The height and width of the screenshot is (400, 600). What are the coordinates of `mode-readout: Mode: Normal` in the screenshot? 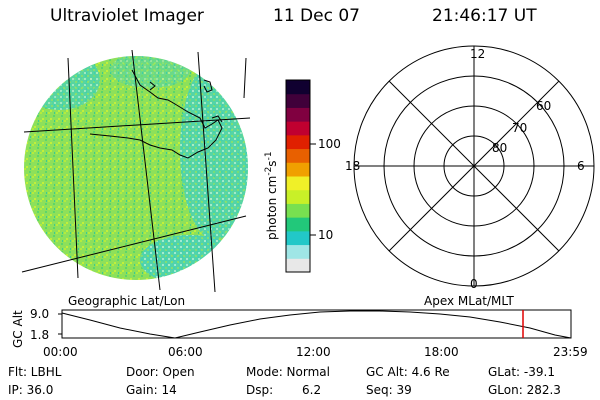 It's located at (288, 372).